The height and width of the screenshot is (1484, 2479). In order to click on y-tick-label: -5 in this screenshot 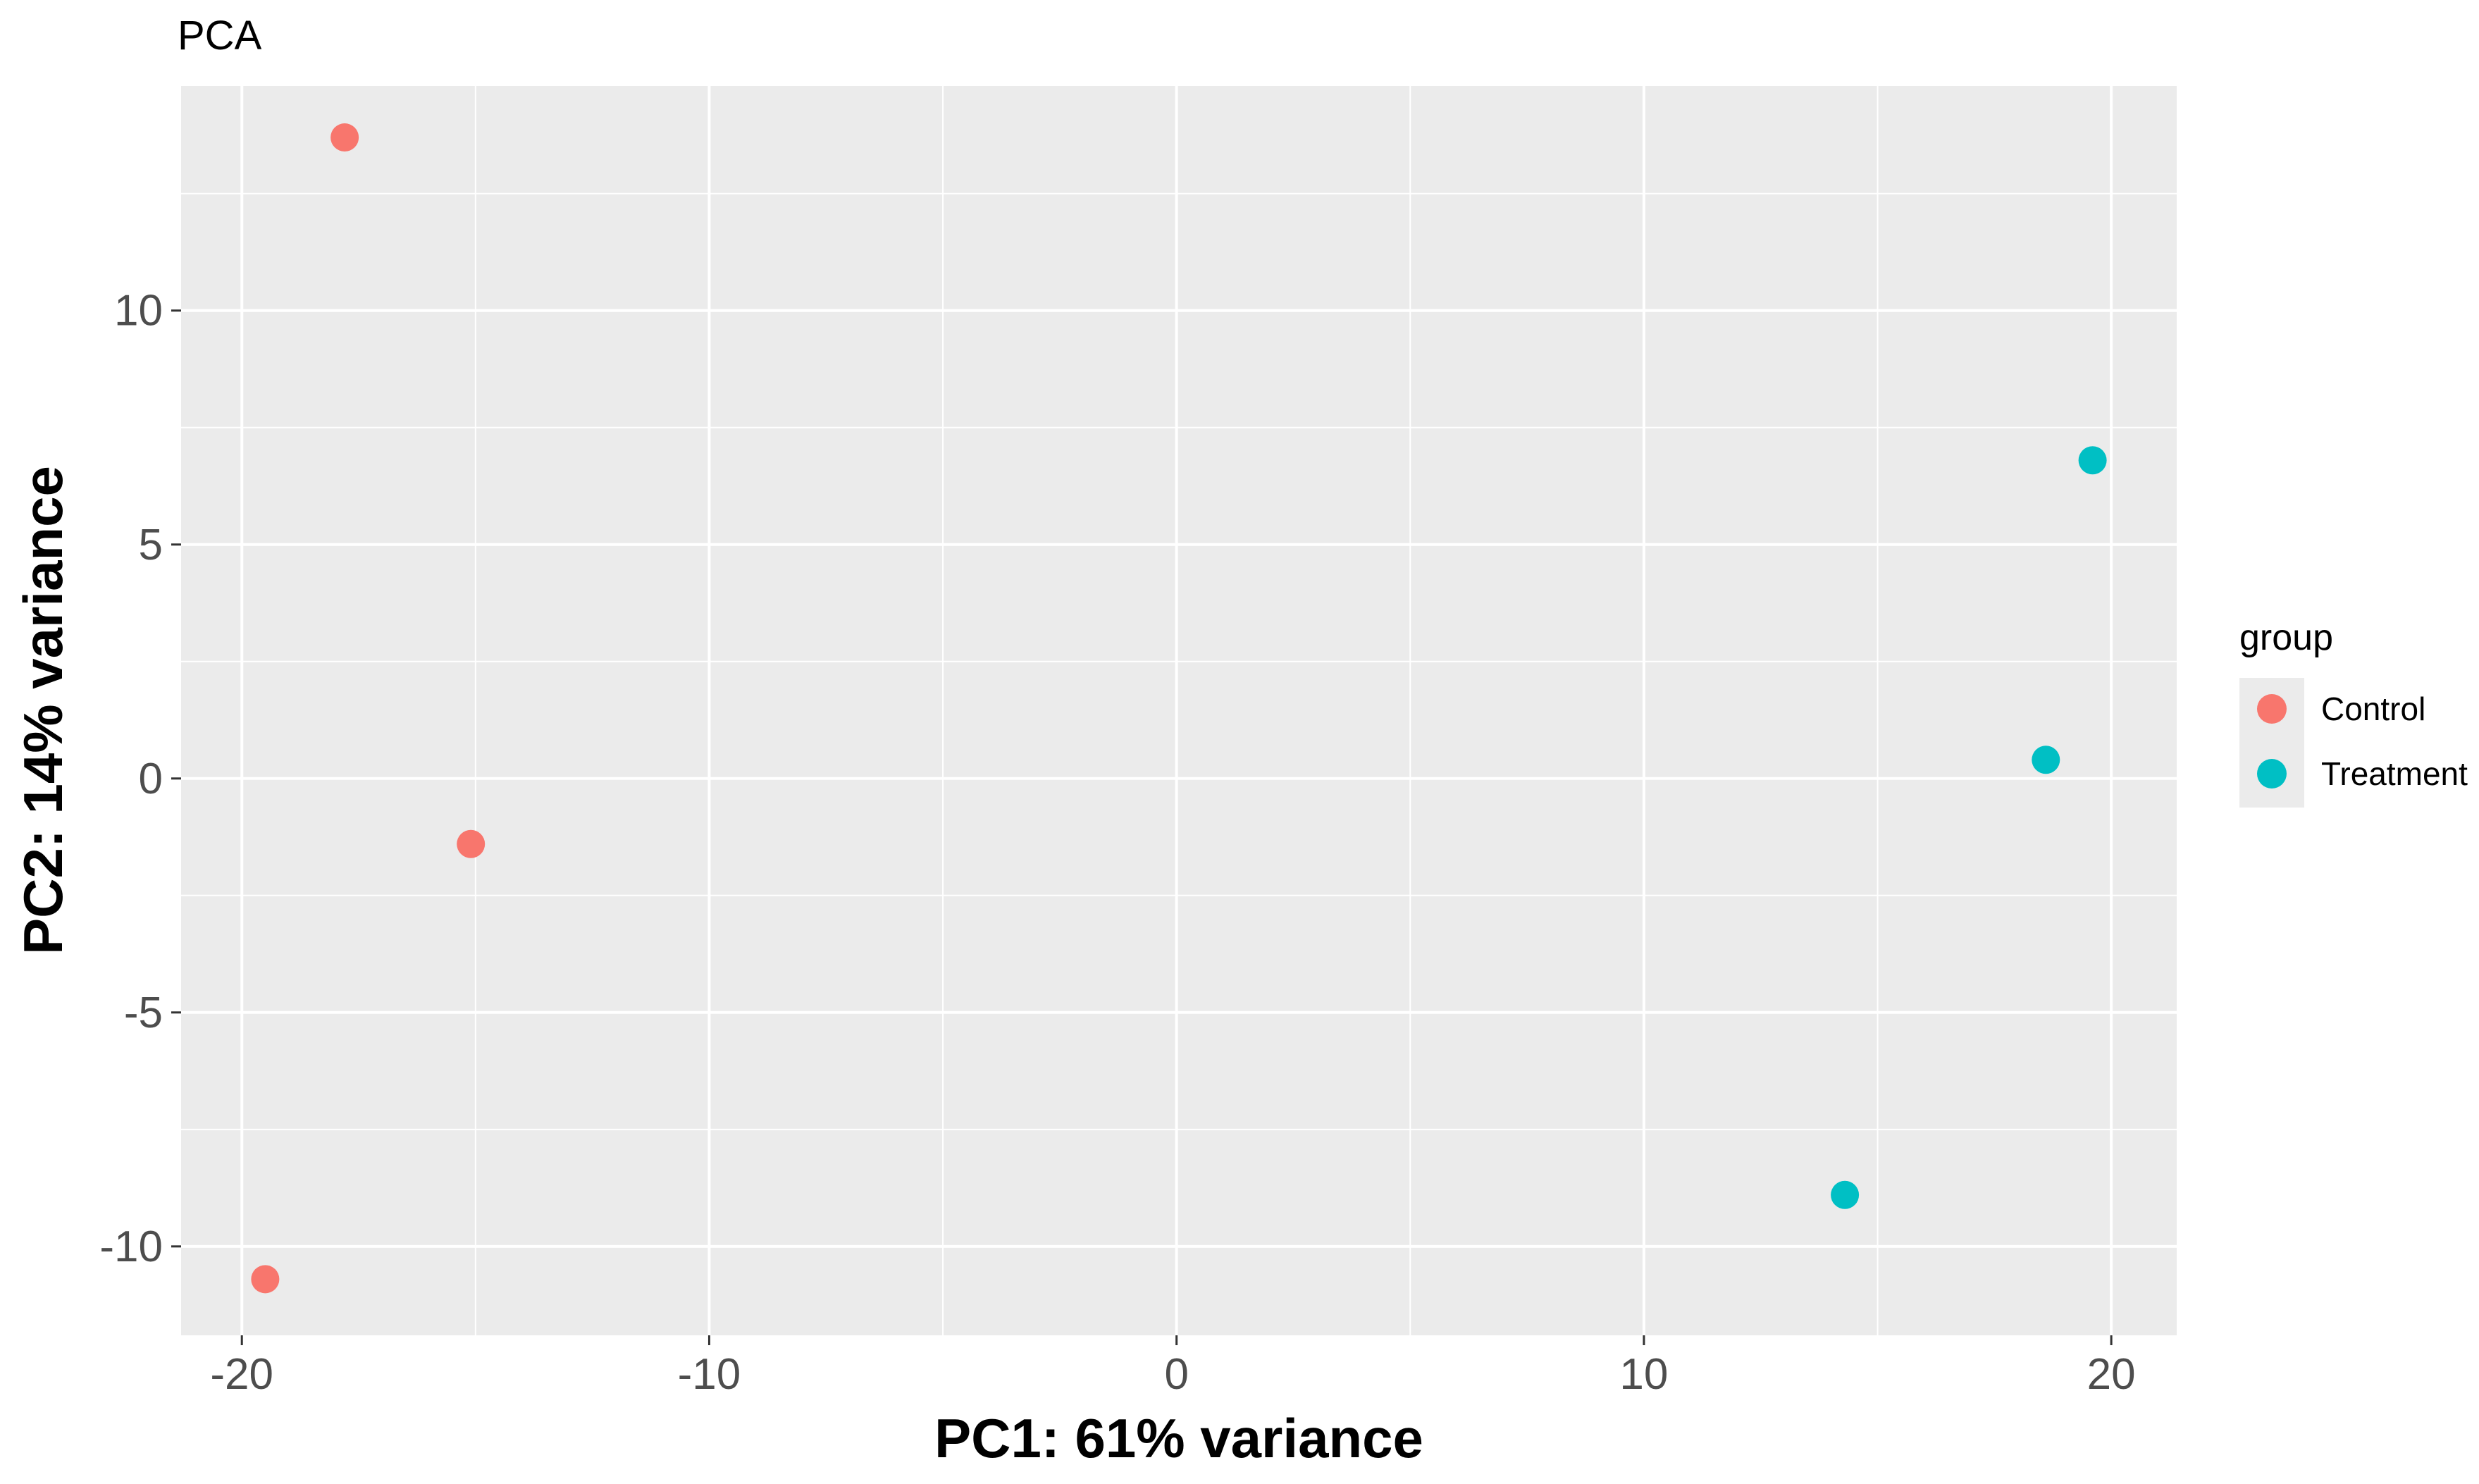, I will do `click(143, 1013)`.